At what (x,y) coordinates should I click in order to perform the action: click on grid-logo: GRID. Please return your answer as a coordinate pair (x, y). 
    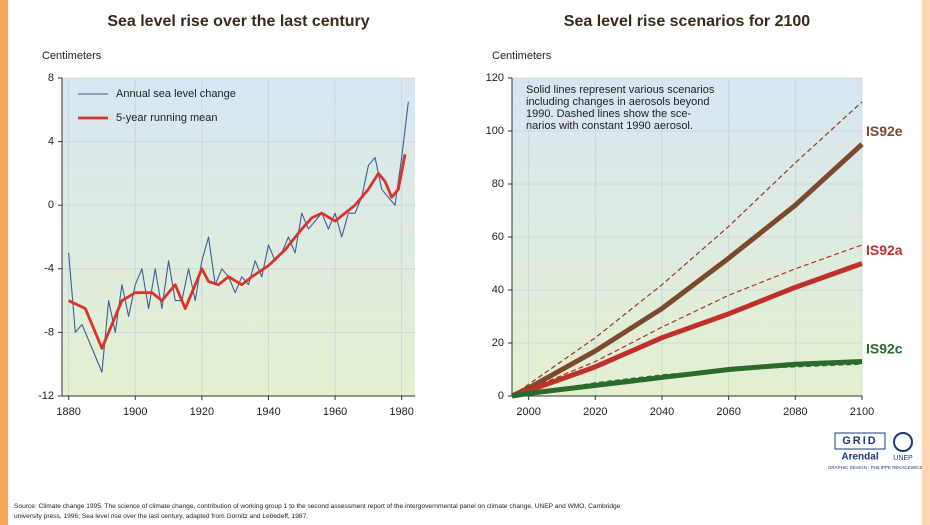
    Looking at the image, I should click on (860, 441).